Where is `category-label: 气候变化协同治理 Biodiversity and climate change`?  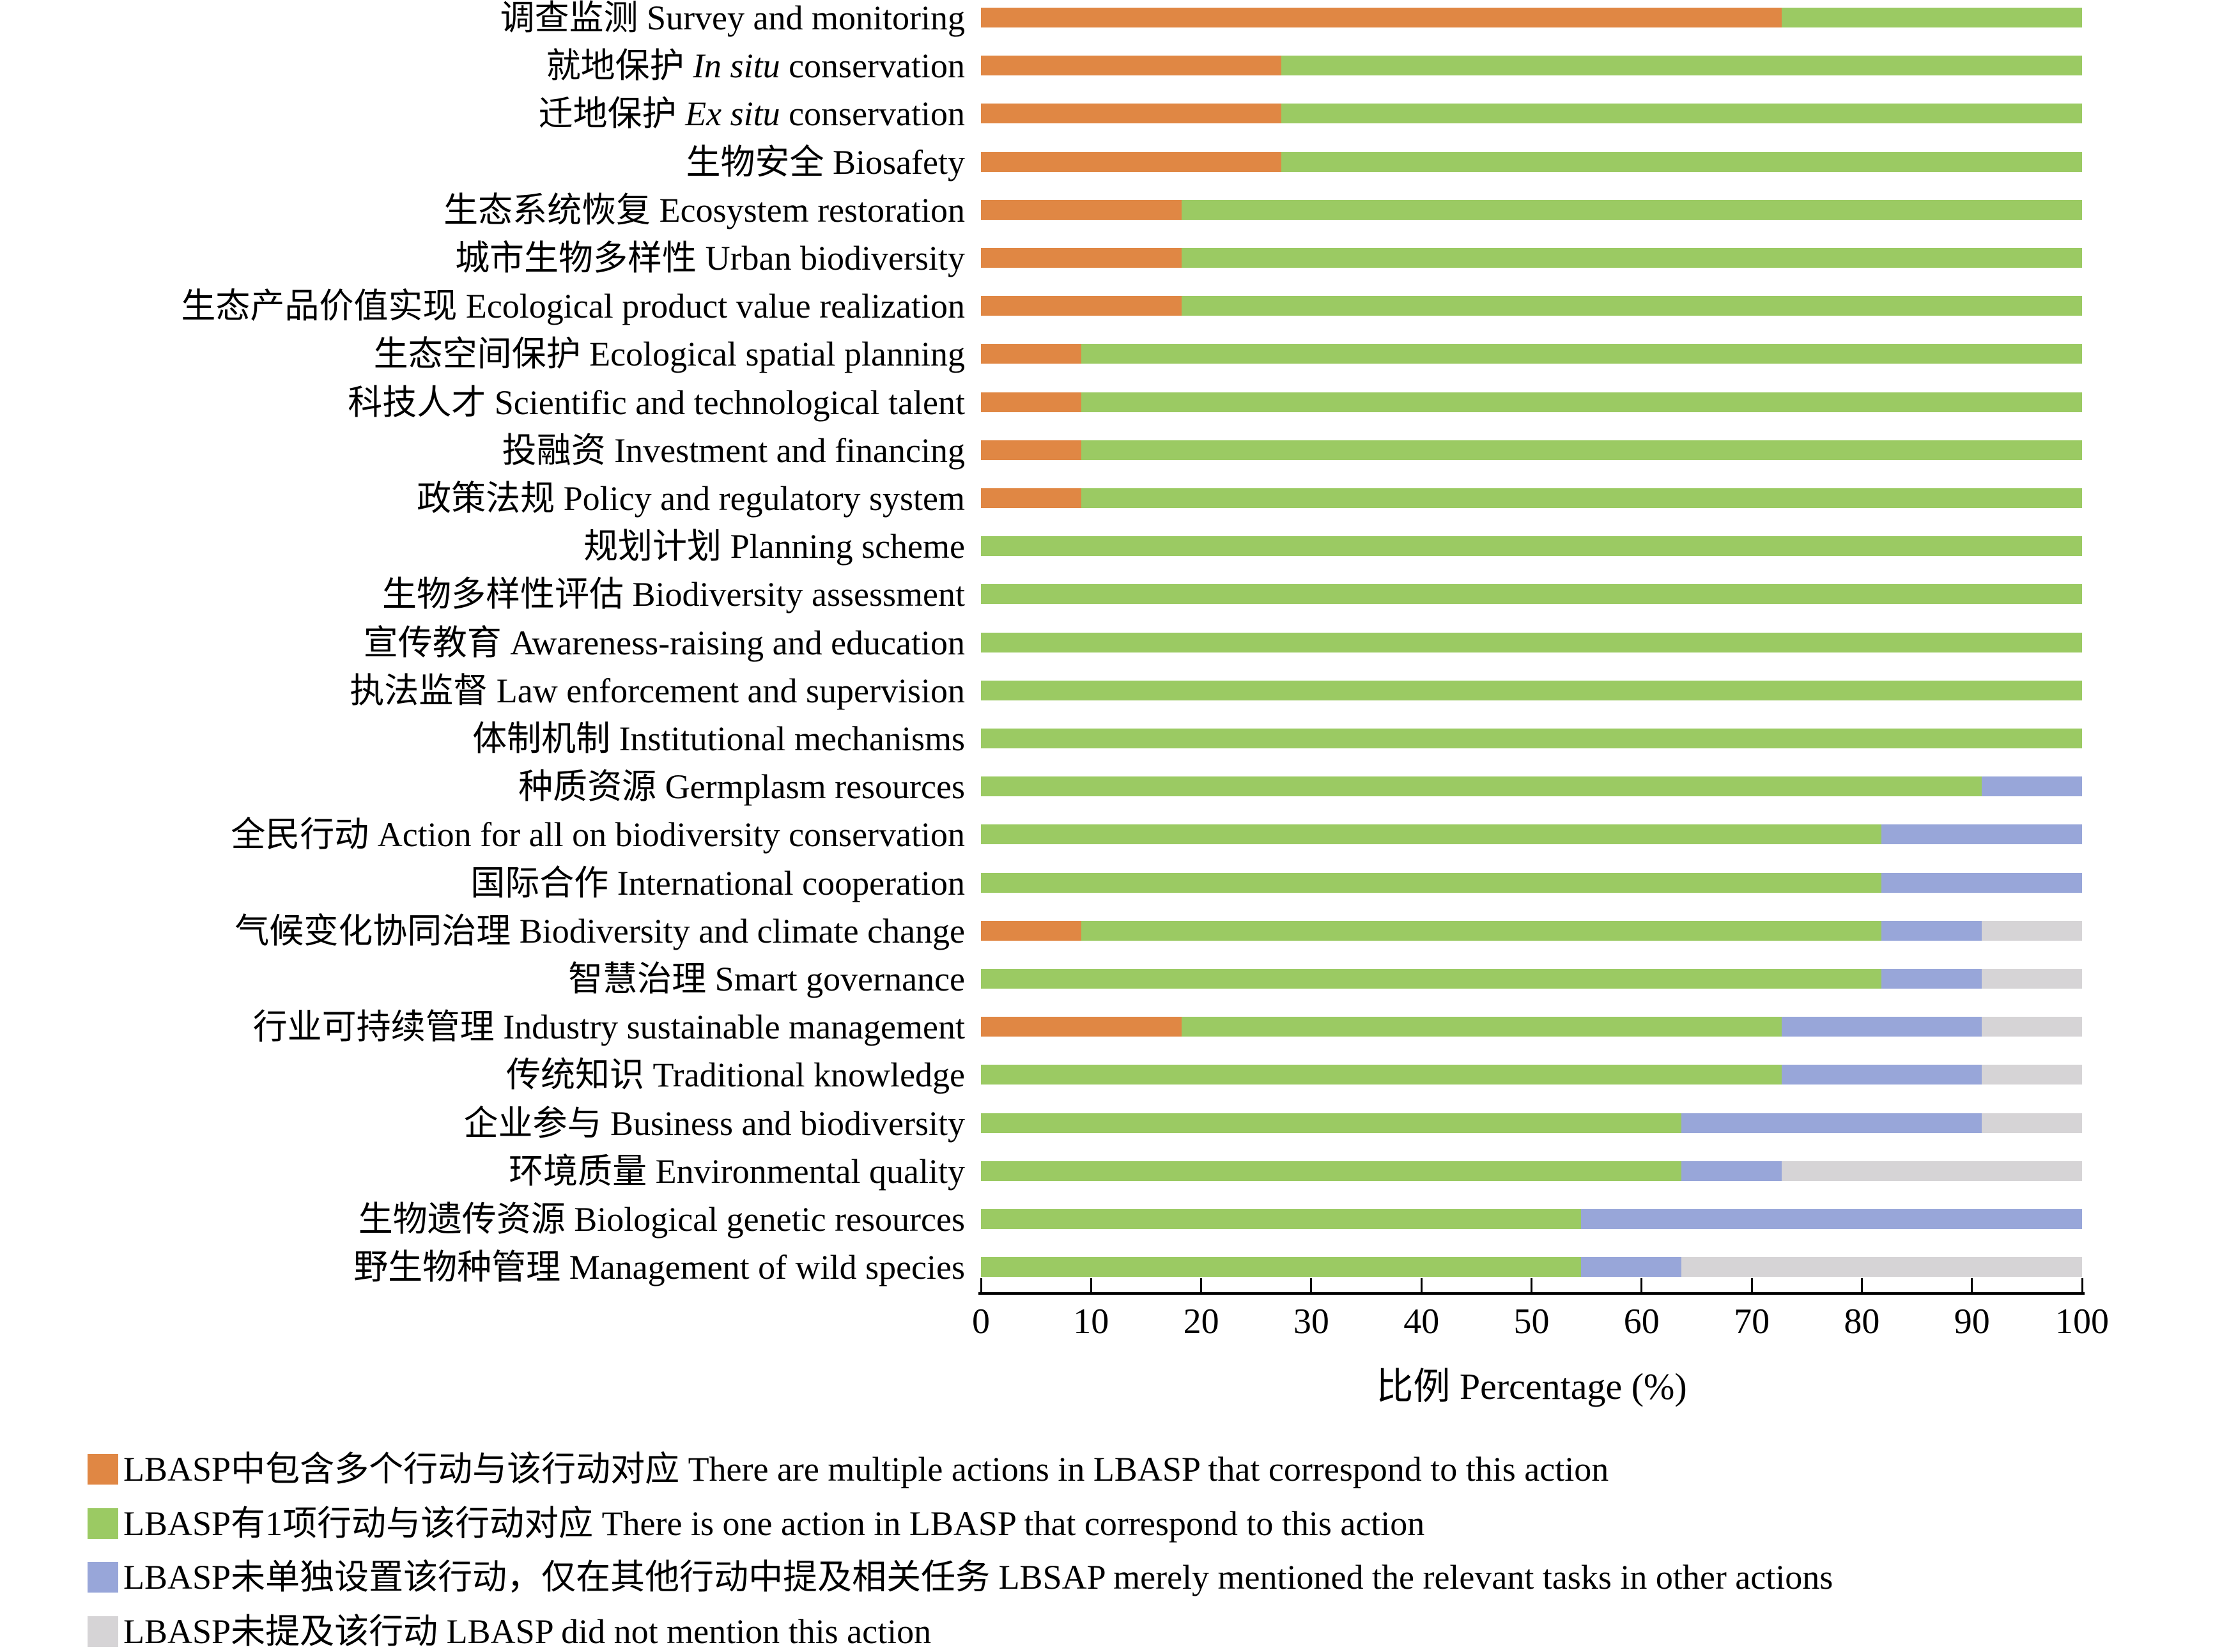 category-label: 气候变化协同治理 Biodiversity and climate change is located at coordinates (600, 930).